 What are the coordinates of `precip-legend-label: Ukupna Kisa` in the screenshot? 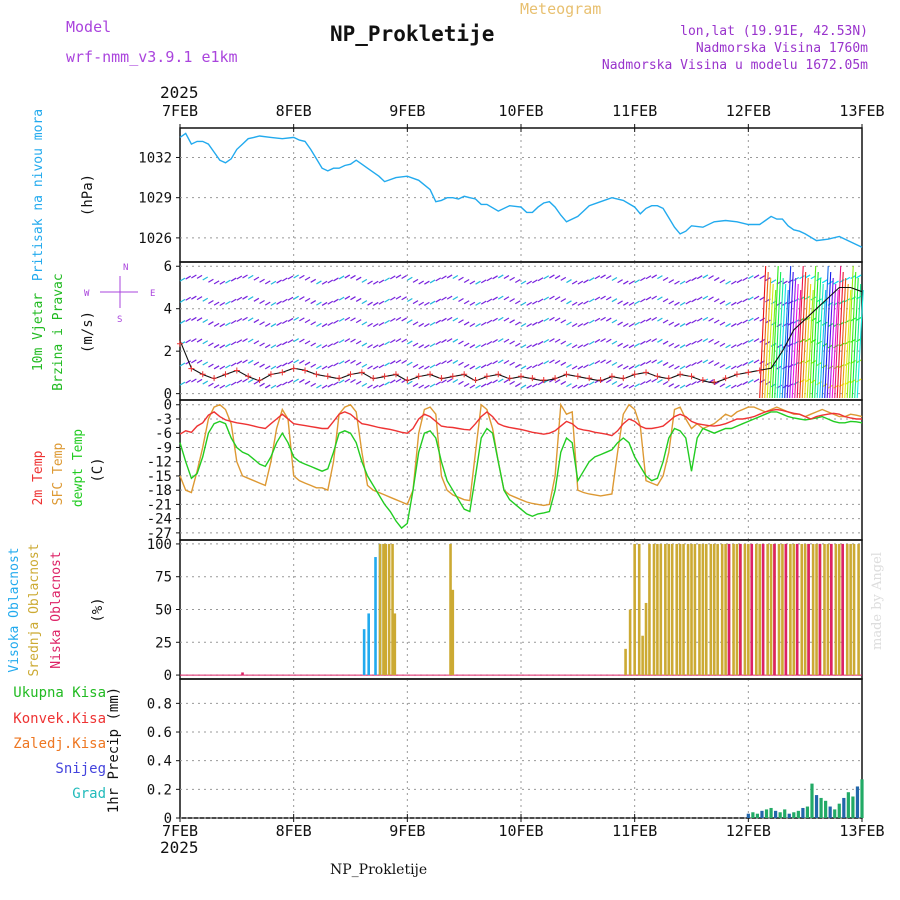 It's located at (59, 693).